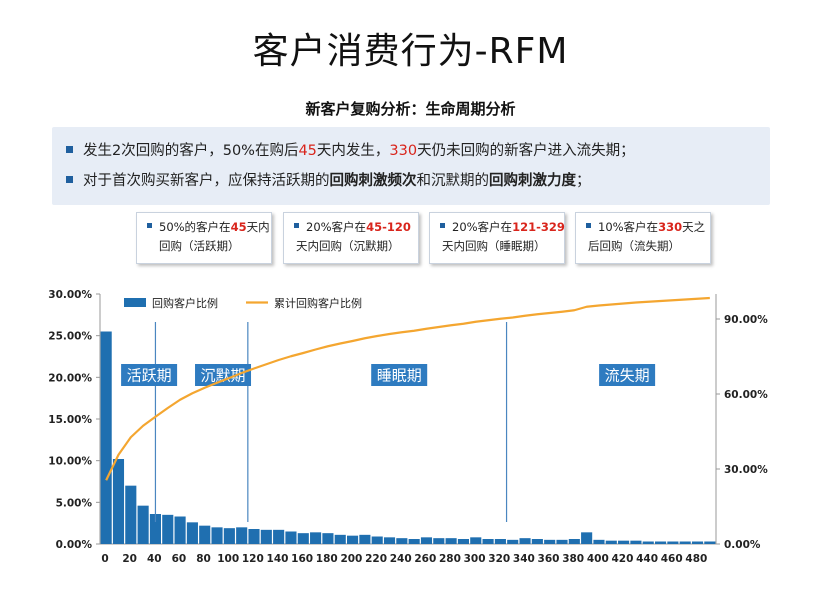 Image resolution: width=821 pixels, height=608 pixels. What do you see at coordinates (524, 559) in the screenshot?
I see `x-tick-label: 340` at bounding box center [524, 559].